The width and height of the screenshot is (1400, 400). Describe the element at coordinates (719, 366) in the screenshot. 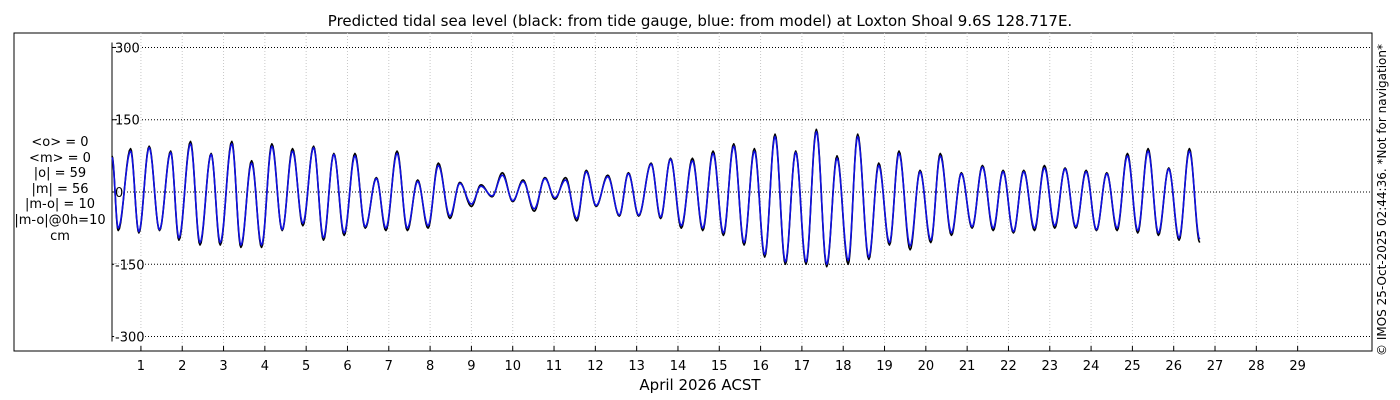

I see `x-tick-label: 15` at that location.